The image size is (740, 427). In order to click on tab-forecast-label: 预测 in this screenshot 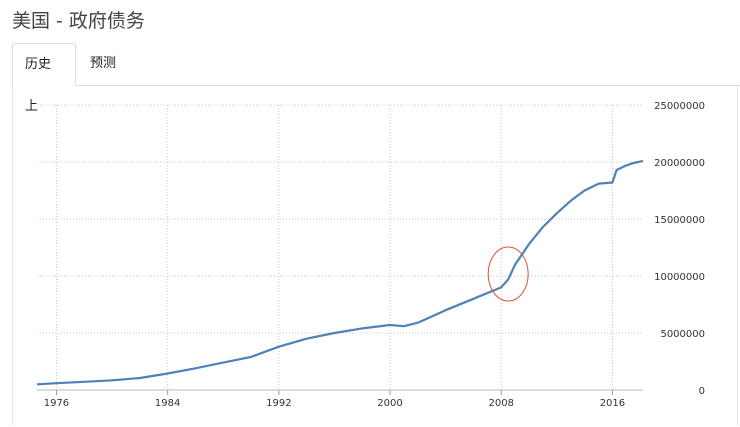, I will do `click(103, 63)`.